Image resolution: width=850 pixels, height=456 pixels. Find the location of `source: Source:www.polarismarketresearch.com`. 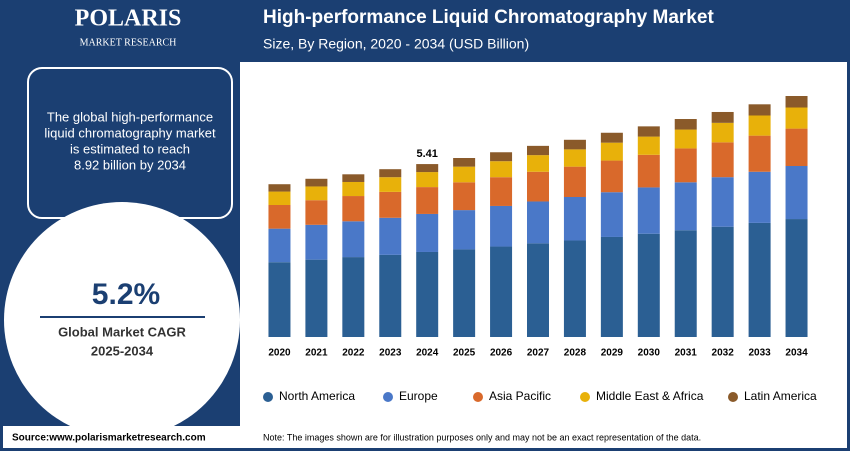

source: Source:www.polarismarketresearch.com is located at coordinates (109, 438).